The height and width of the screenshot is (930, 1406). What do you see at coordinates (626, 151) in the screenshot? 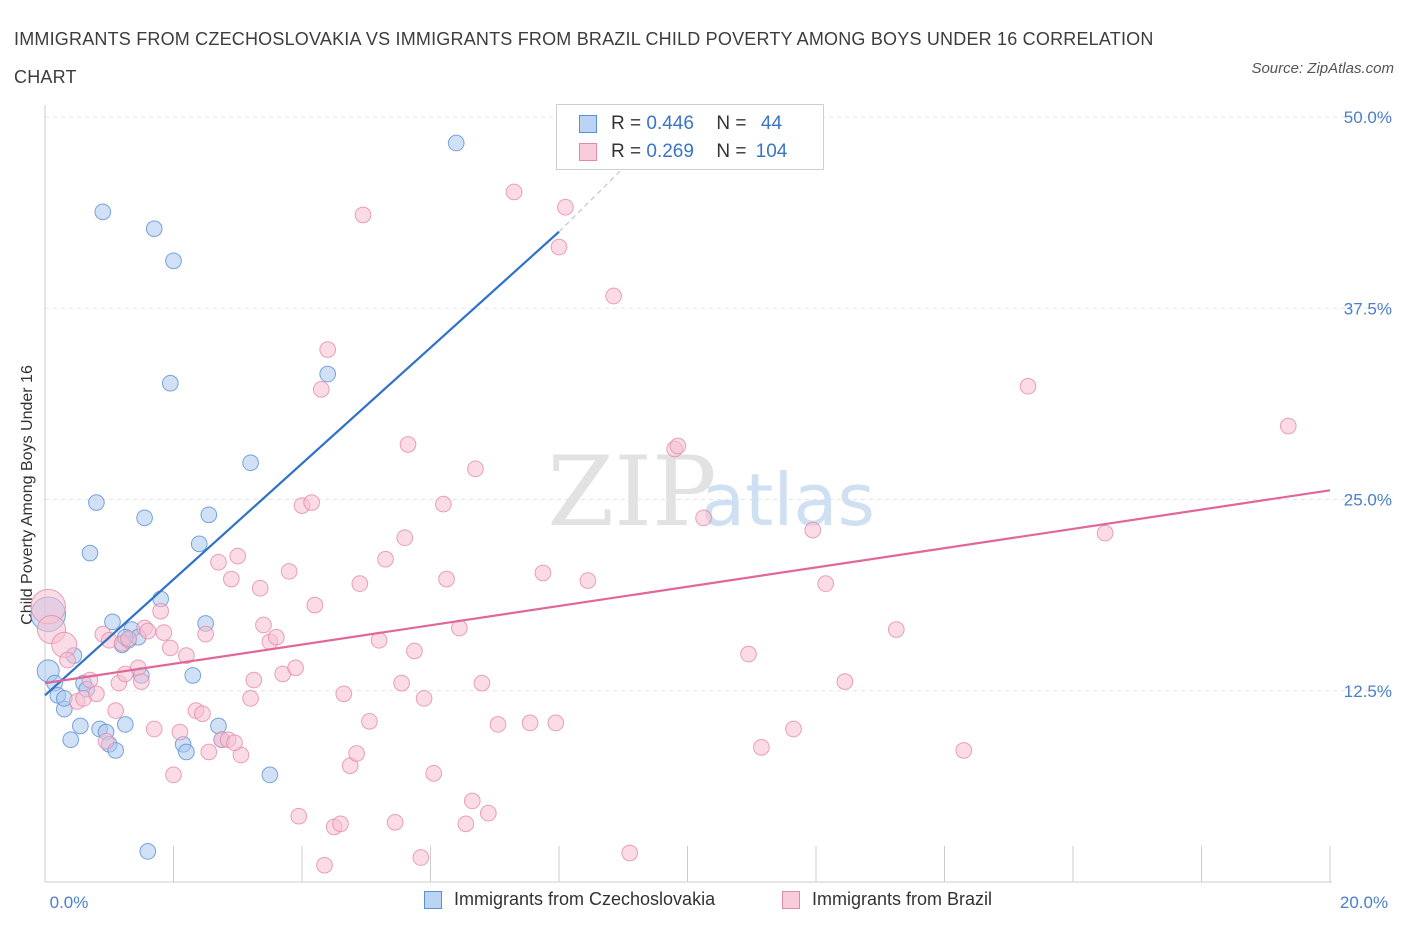
I see `r-label: R =` at bounding box center [626, 151].